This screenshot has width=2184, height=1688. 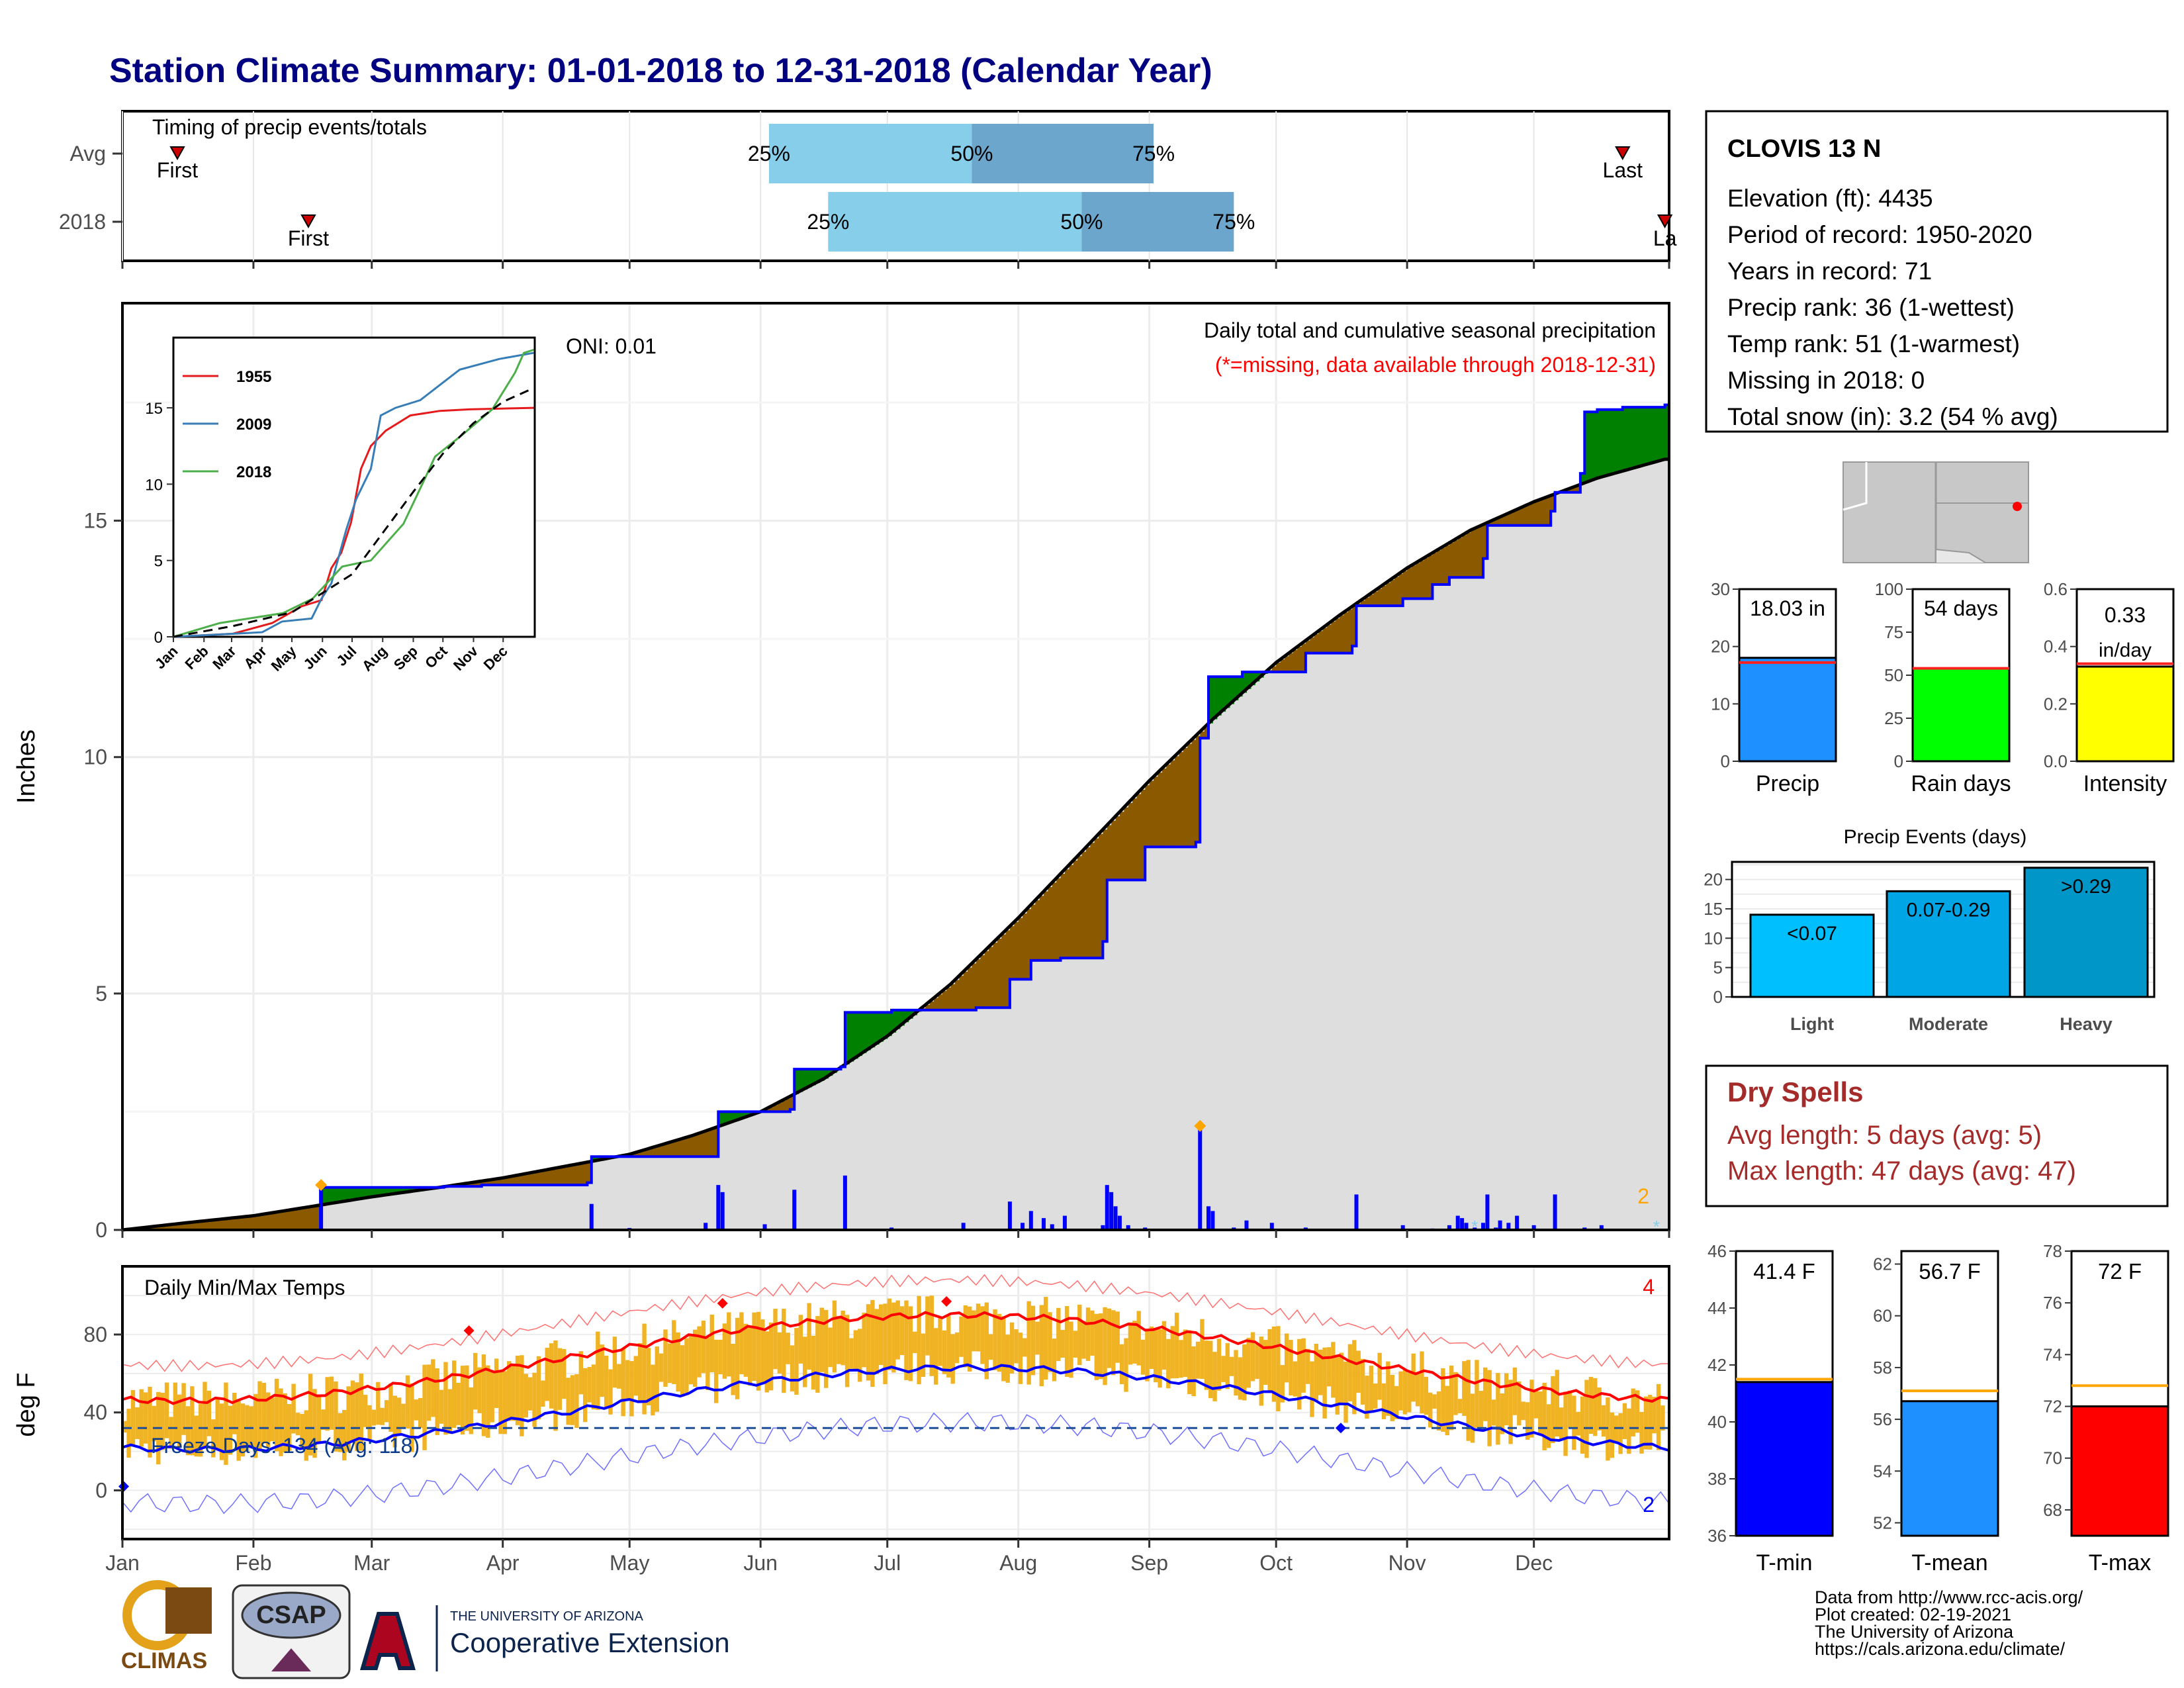 I want to click on mini-bar-y-tick-label: 100, so click(x=1889, y=589).